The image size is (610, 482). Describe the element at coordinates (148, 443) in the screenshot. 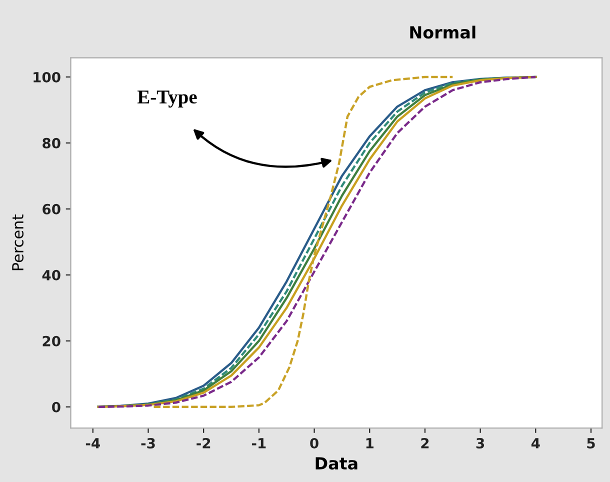

I see `x-tick-label: -3` at that location.